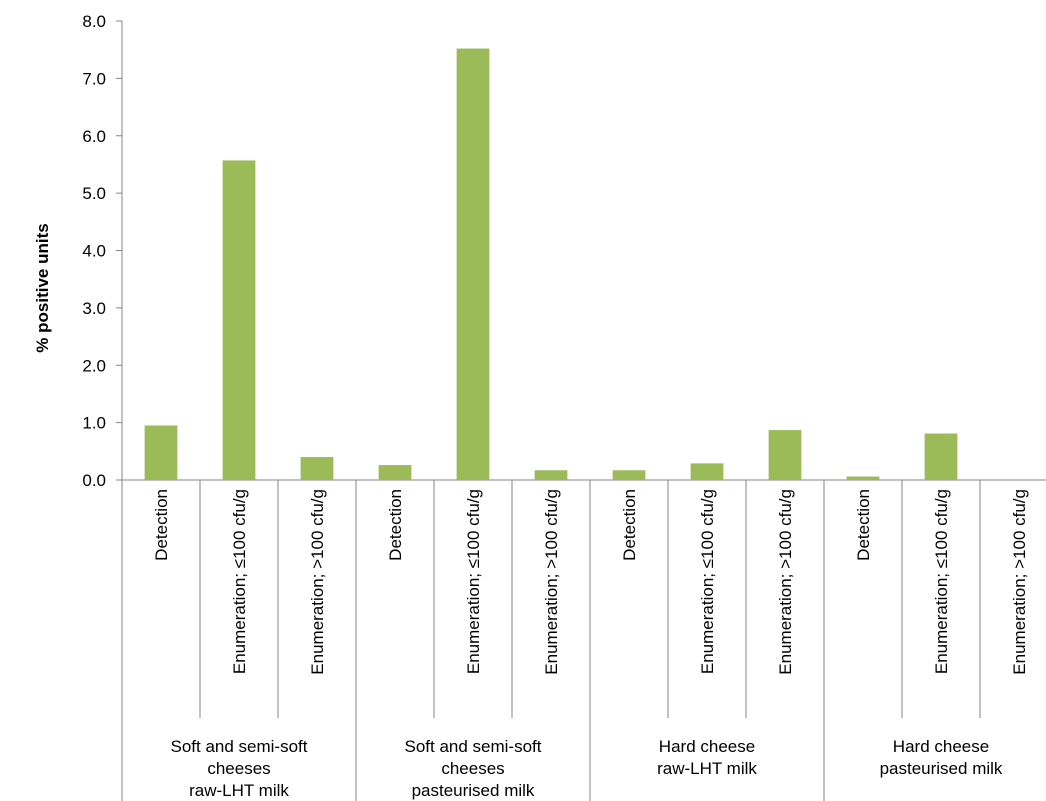 The image size is (1046, 801). What do you see at coordinates (94, 21) in the screenshot?
I see `y-tick-label: 8.0` at bounding box center [94, 21].